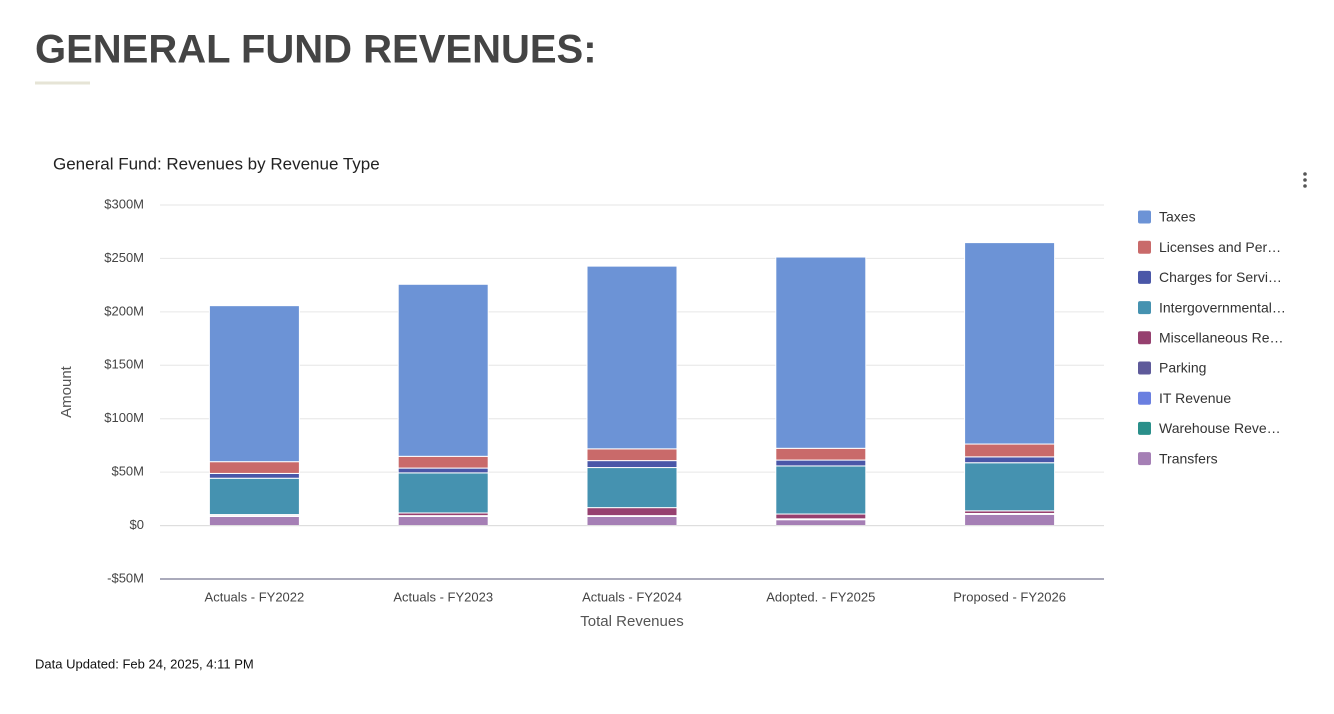 The height and width of the screenshot is (714, 1334). What do you see at coordinates (1188, 458) in the screenshot?
I see `legend-label: Transfers` at bounding box center [1188, 458].